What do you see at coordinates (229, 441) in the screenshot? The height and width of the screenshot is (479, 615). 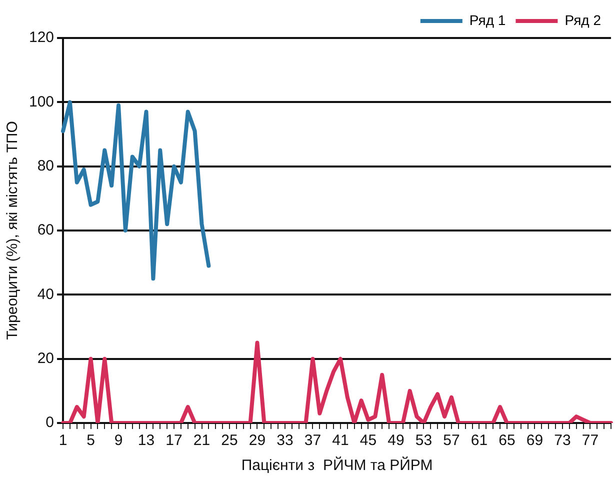 I see `x-tick-label: 25` at bounding box center [229, 441].